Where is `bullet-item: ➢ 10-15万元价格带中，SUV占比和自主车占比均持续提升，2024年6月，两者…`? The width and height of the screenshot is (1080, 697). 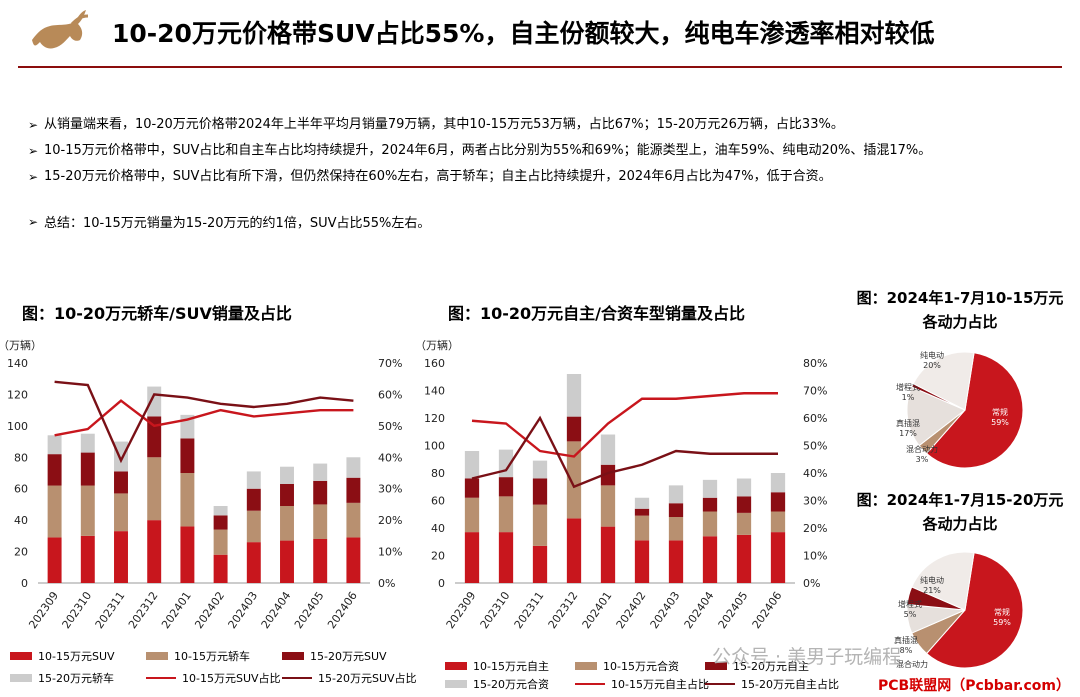
bullet-item: ➢ 10-15万元价格带中，SUV占比和自主车占比均持续提升，2024年6月，两者… is located at coordinates (479, 151).